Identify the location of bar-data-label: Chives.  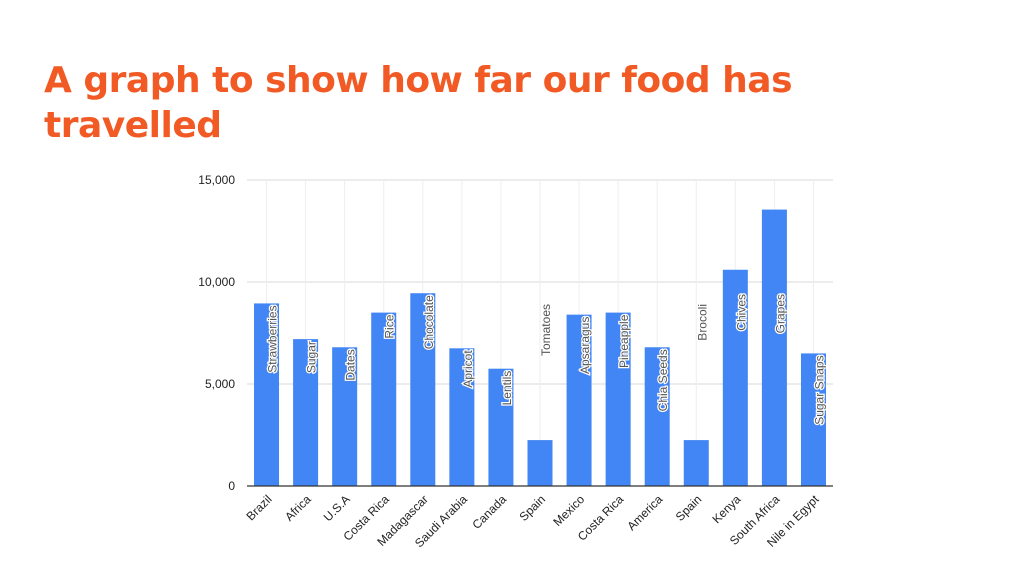
(741, 312).